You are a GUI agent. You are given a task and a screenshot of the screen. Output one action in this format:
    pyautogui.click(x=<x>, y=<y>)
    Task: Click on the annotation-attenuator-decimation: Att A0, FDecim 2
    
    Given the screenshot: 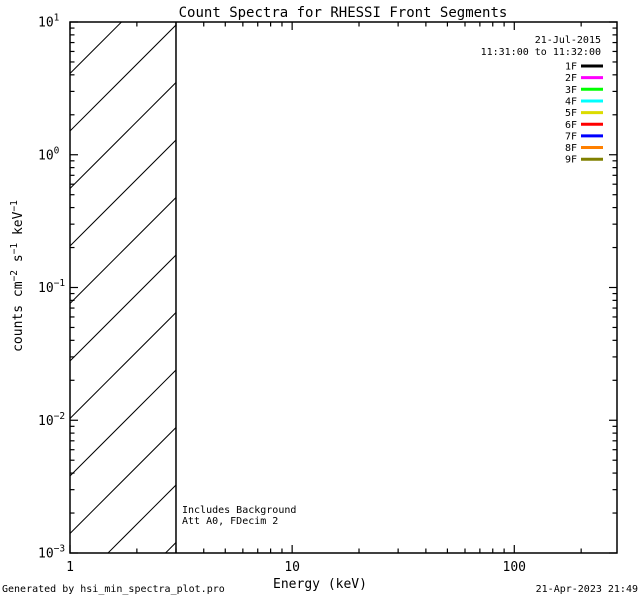 What is the action you would take?
    pyautogui.click(x=230, y=521)
    